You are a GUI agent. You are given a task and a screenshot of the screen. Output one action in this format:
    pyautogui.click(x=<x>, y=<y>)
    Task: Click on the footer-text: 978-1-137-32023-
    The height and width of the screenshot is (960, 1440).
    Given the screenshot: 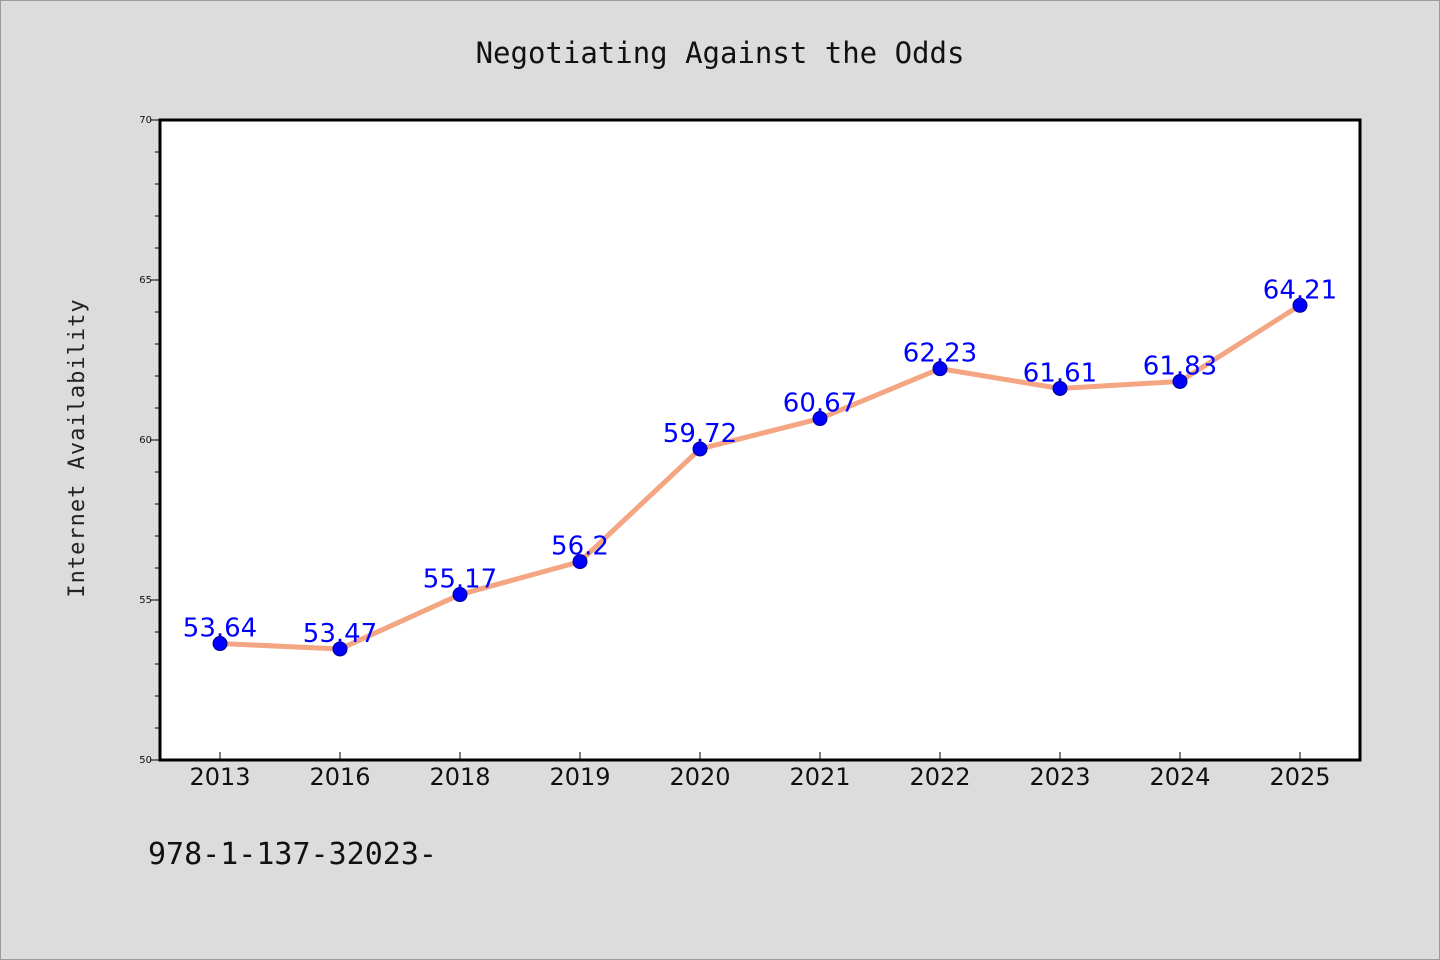 What is the action you would take?
    pyautogui.click(x=292, y=854)
    